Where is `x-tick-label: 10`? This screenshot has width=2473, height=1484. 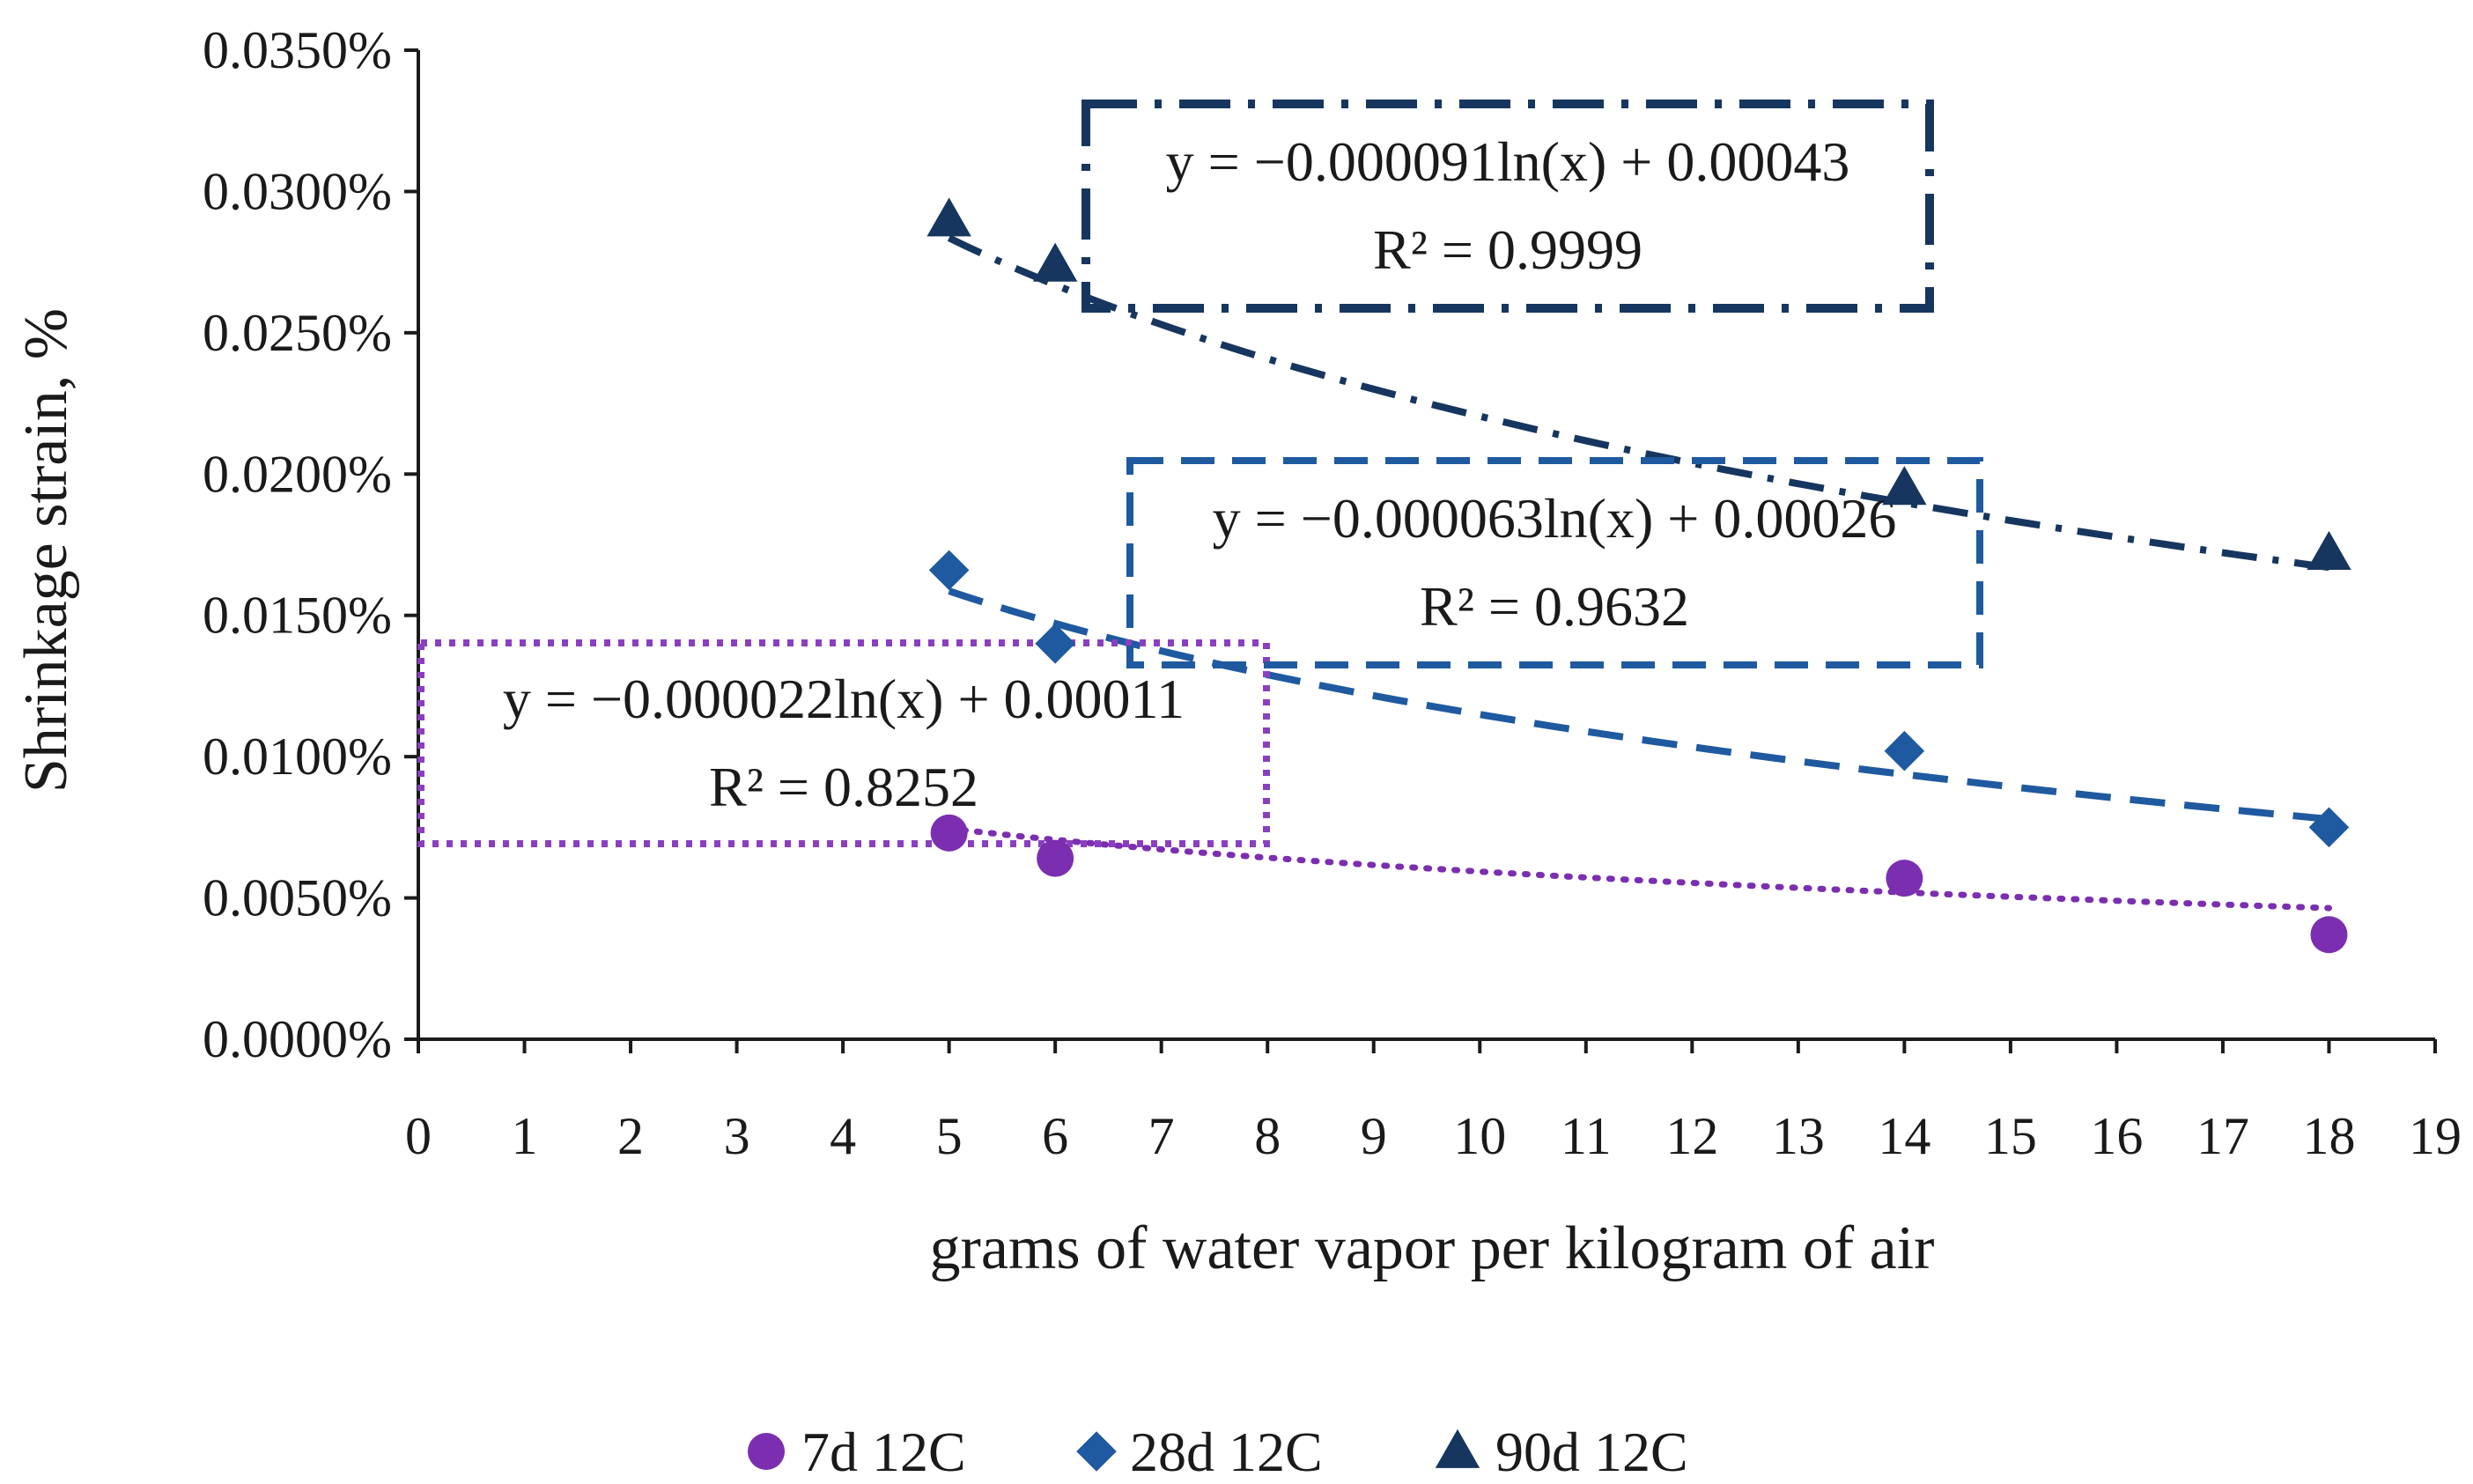 x-tick-label: 10 is located at coordinates (1479, 1136).